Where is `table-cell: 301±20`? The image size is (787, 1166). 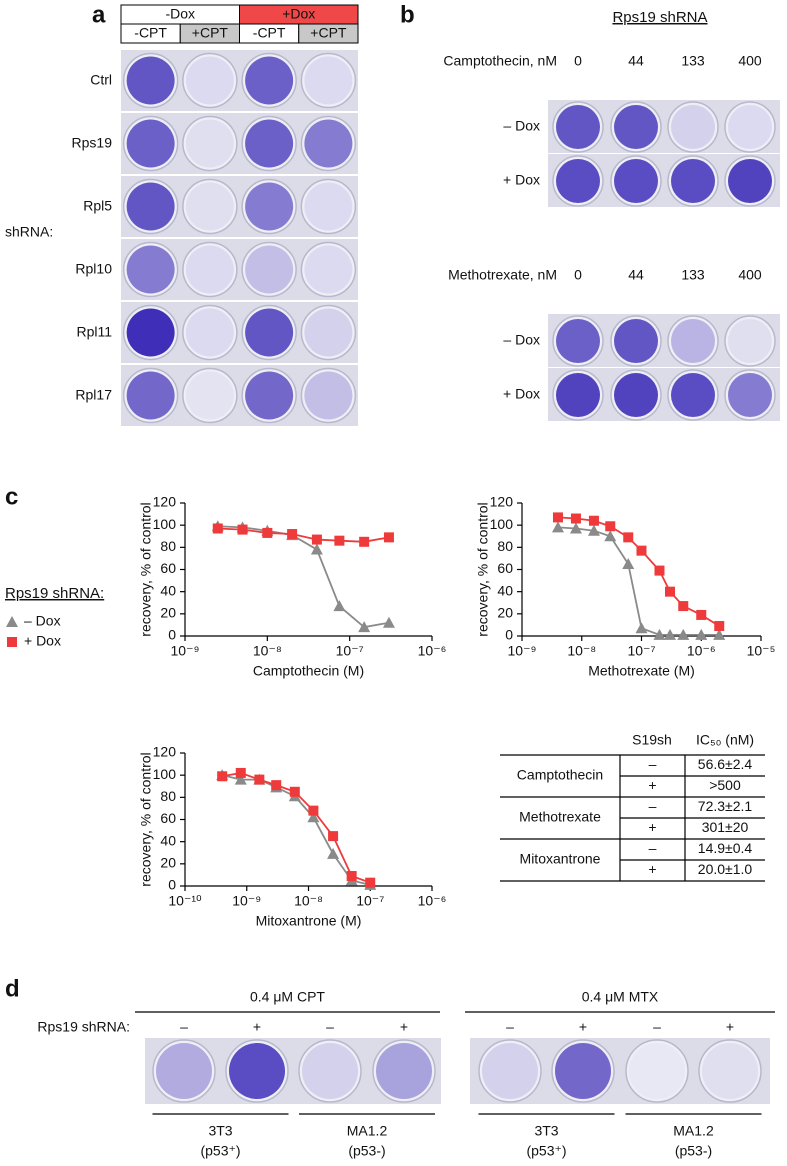 table-cell: 301±20 is located at coordinates (725, 827).